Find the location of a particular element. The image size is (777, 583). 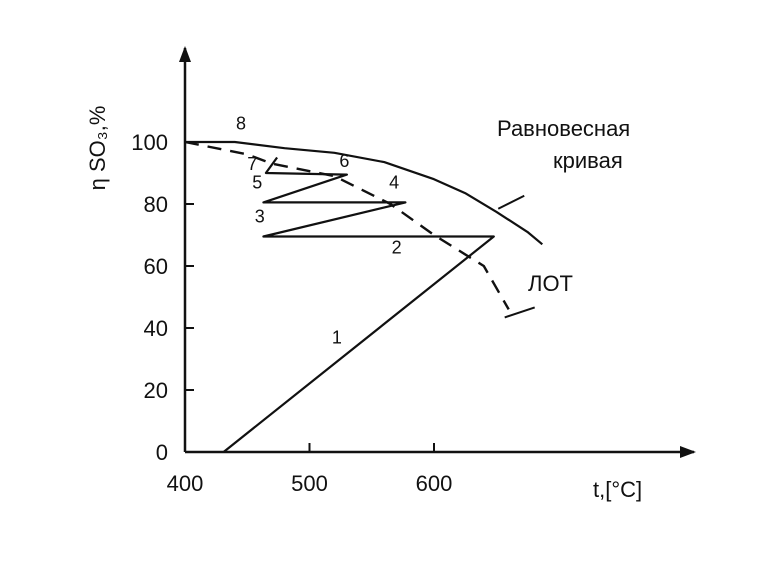

x-tick-label: 400 is located at coordinates (185, 483).